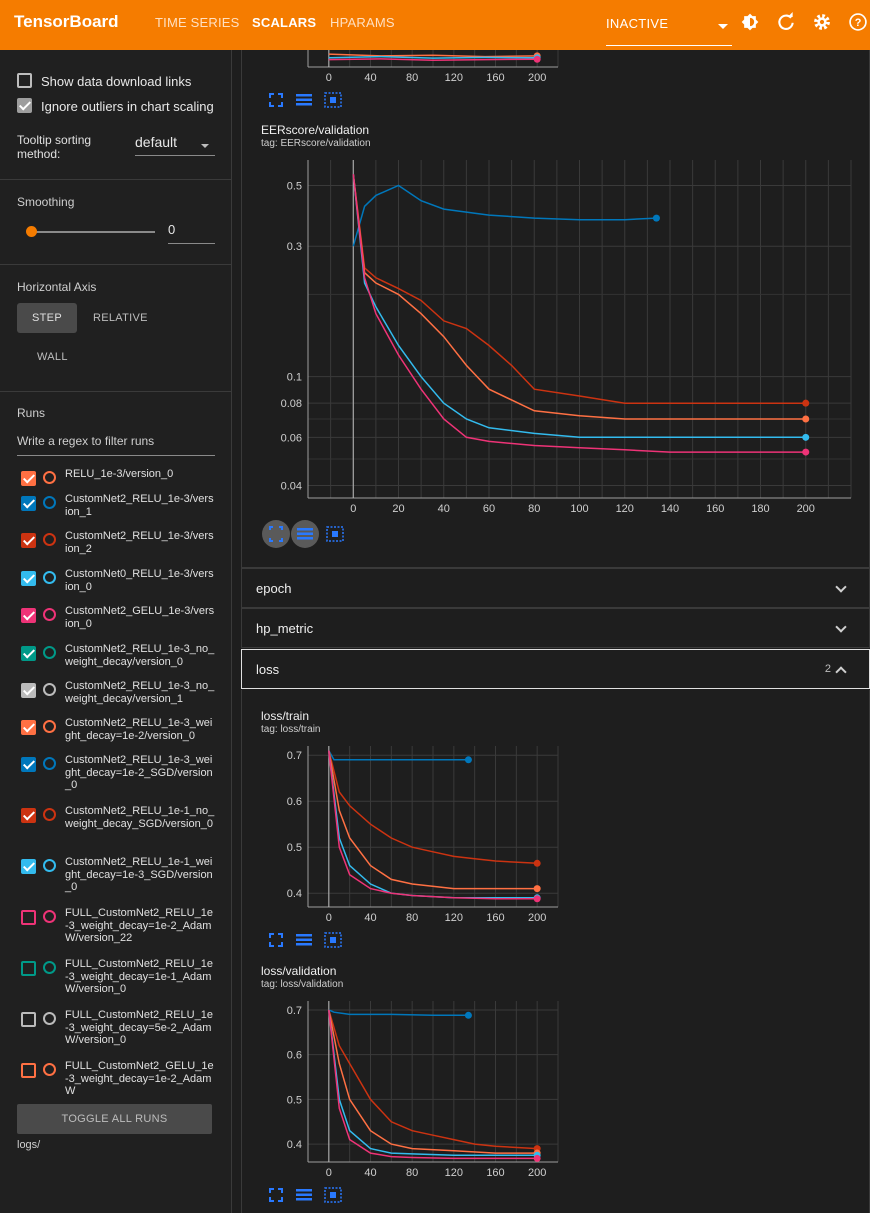  Describe the element at coordinates (197, 22) in the screenshot. I see `tab-time-series: TIME SERIES` at that location.